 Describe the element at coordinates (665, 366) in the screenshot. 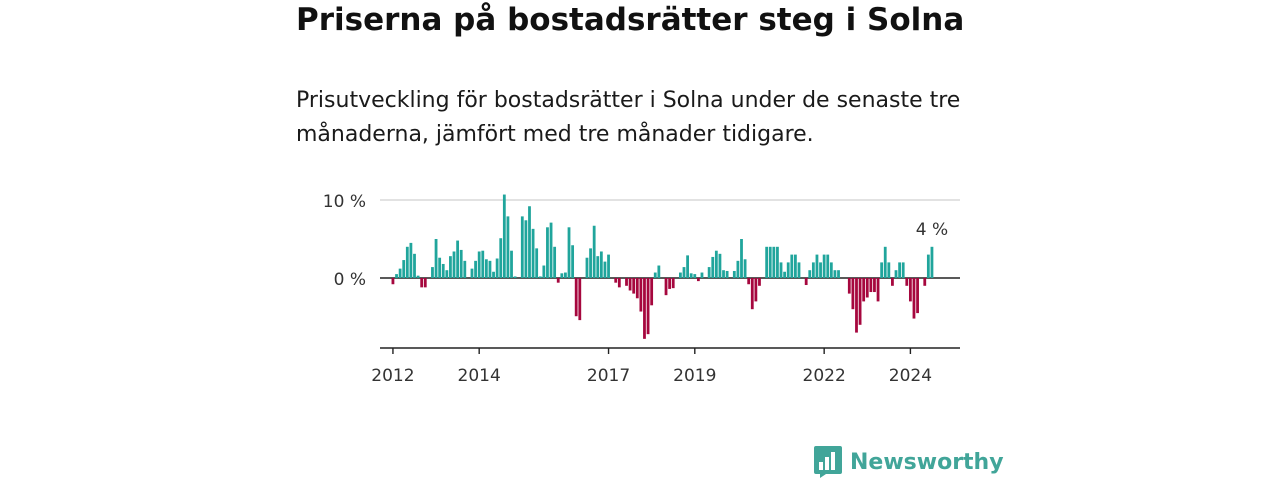

I see `x-axis: 2012 2014 2017 2019 2022 2024` at that location.